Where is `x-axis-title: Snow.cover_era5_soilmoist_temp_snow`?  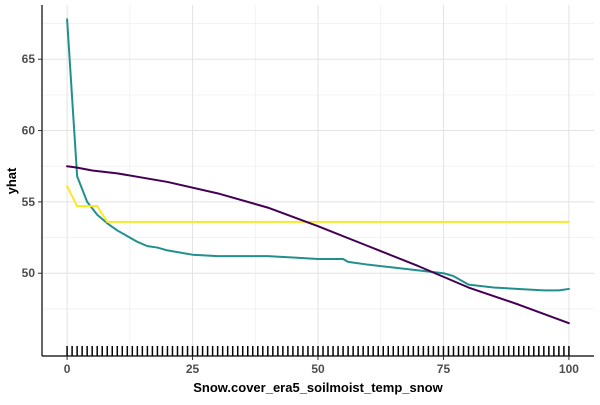
x-axis-title: Snow.cover_era5_soilmoist_temp_snow is located at coordinates (318, 387).